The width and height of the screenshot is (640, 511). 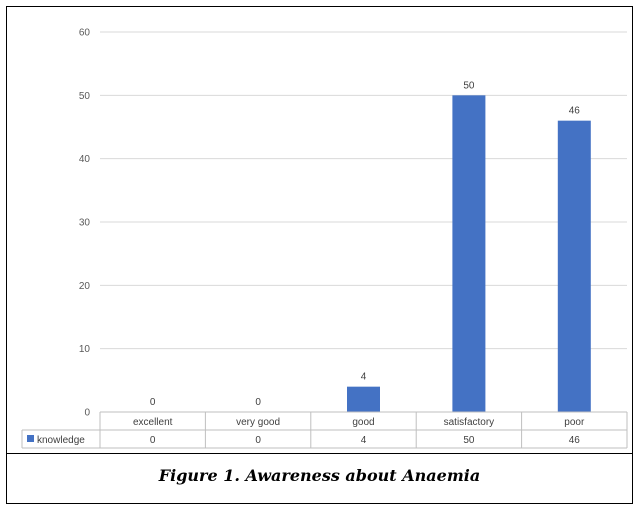 What do you see at coordinates (85, 223) in the screenshot?
I see `y-tick-label: 30` at bounding box center [85, 223].